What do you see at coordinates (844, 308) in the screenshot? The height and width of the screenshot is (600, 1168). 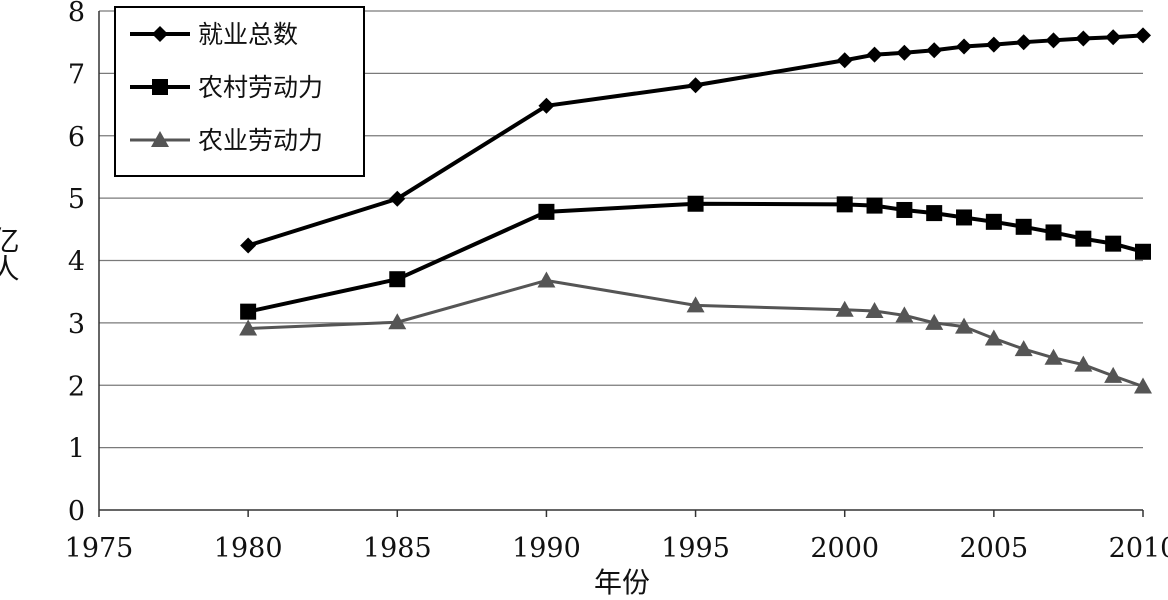 I see `series-3-point-2000` at bounding box center [844, 308].